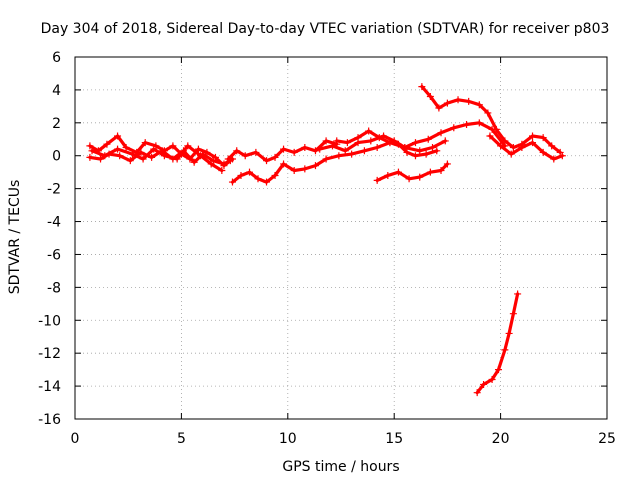 The width and height of the screenshot is (640, 480). I want to click on y-axis-label: SDTVAR / TECUs, so click(15, 237).